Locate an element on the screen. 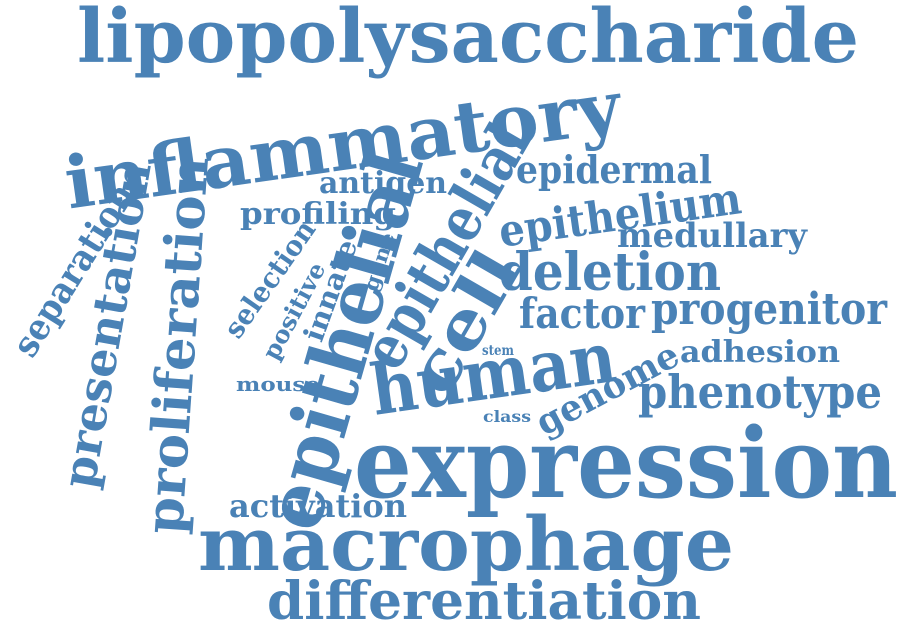  word-progenitor: progenitor is located at coordinates (769, 309).